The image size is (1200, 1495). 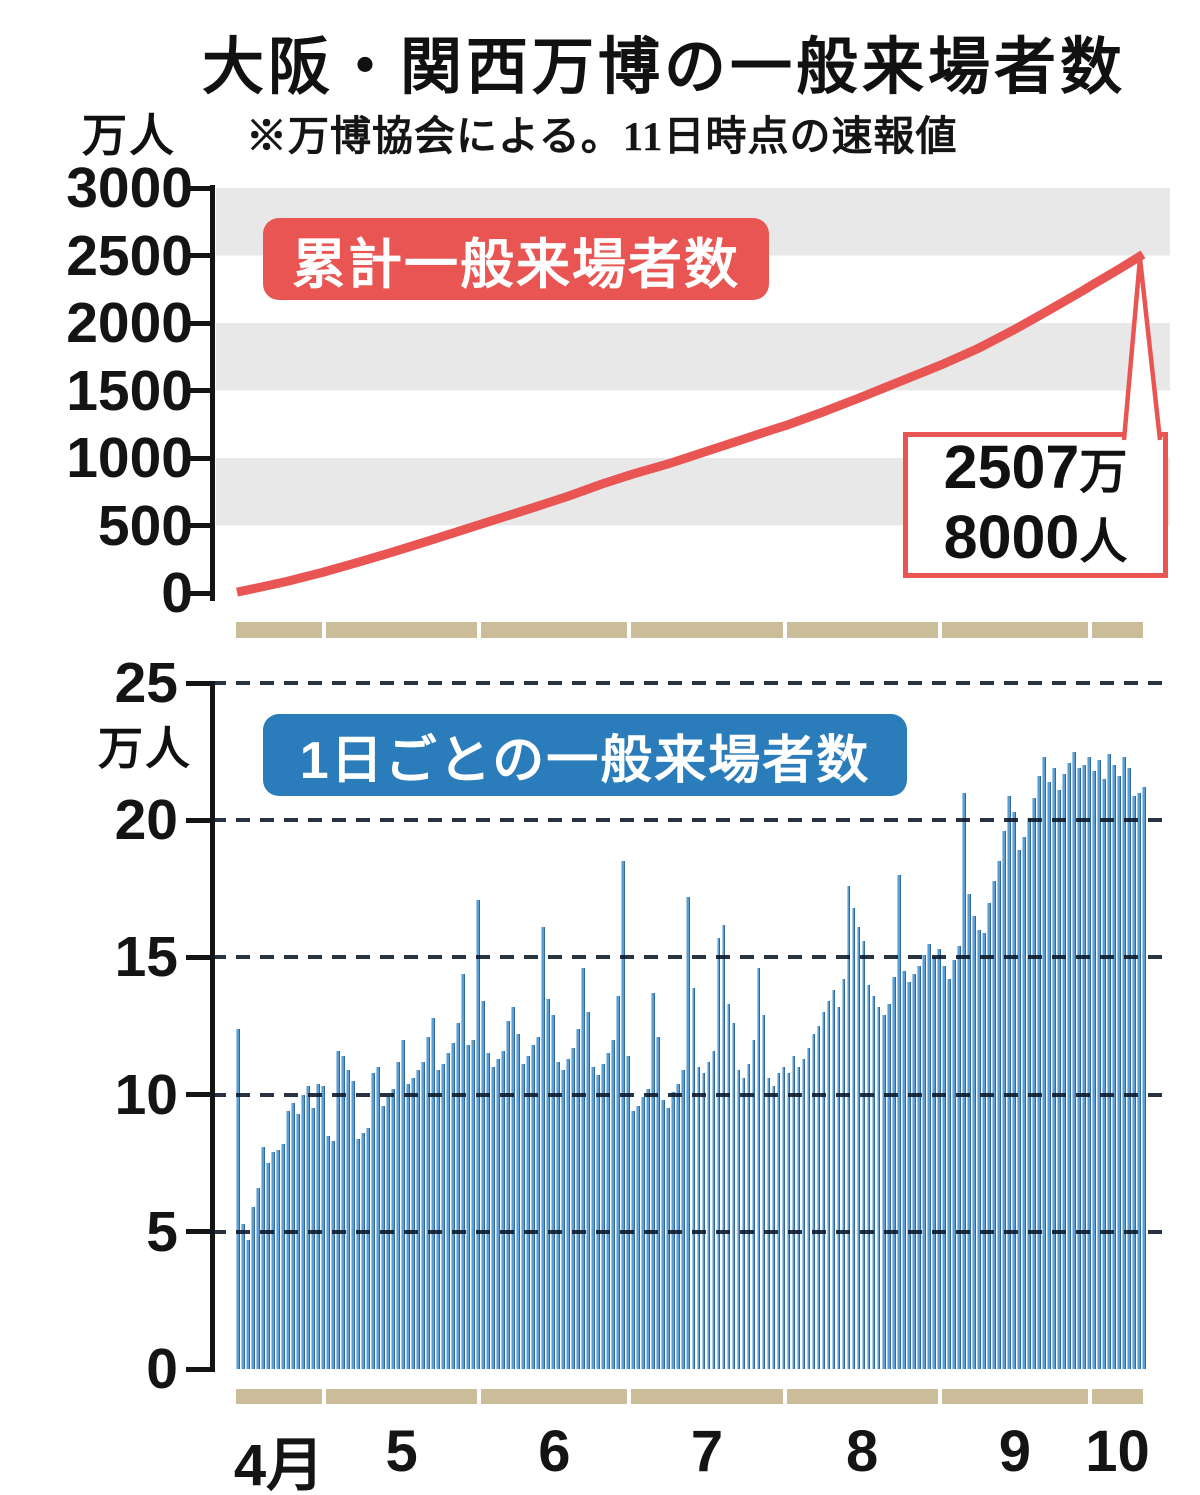 What do you see at coordinates (146, 957) in the screenshot?
I see `daily-y-tick-label: 15` at bounding box center [146, 957].